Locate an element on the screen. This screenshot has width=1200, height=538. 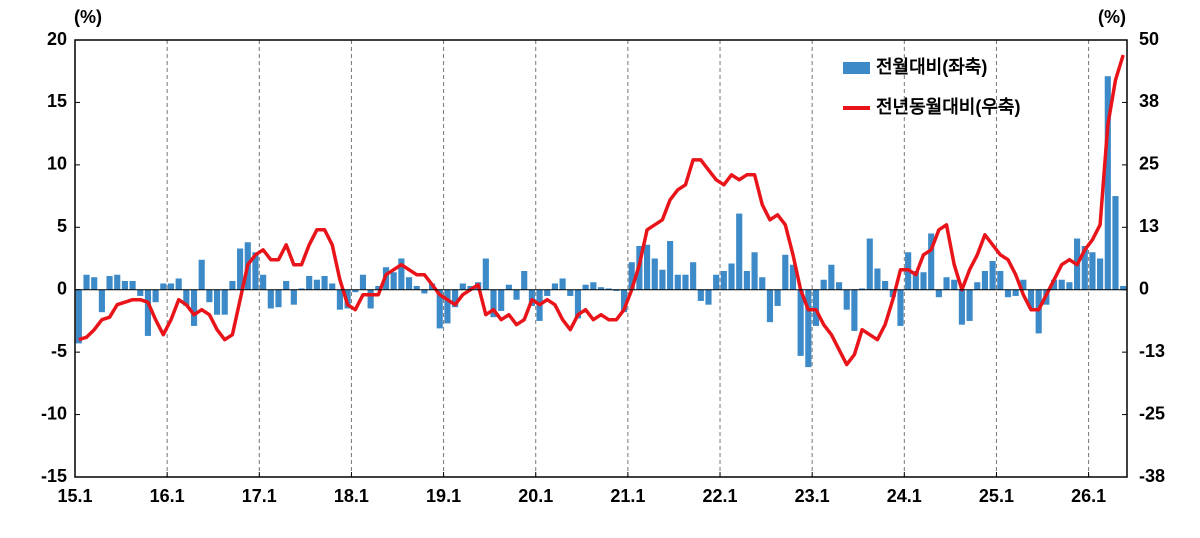
x-tick-label: 16.1 is located at coordinates (167, 496).